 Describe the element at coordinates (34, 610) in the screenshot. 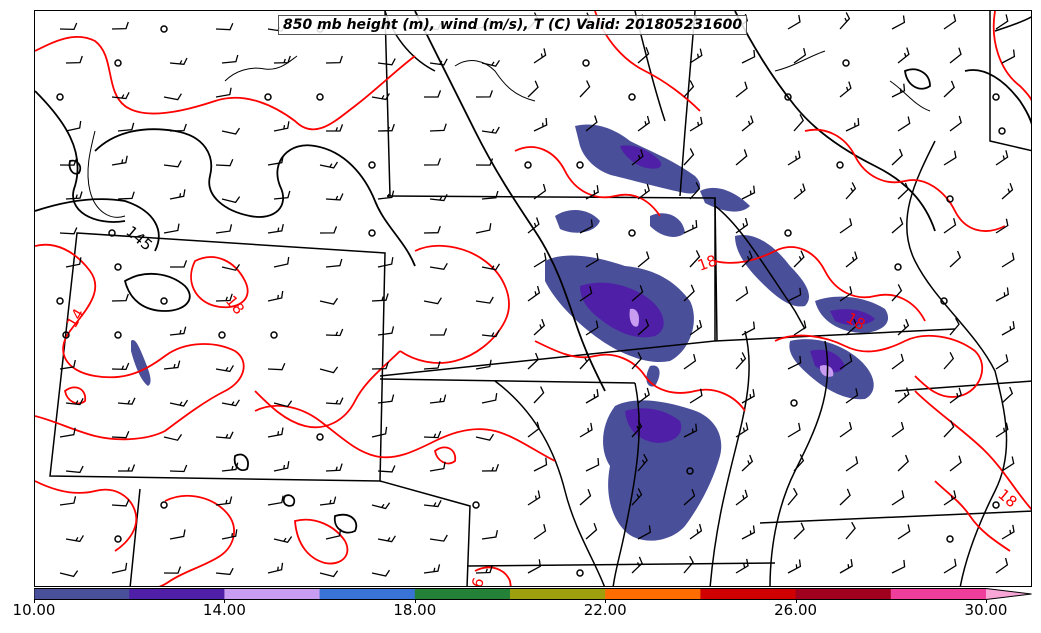

I see `colorbar-tick-label: 10.00` at that location.